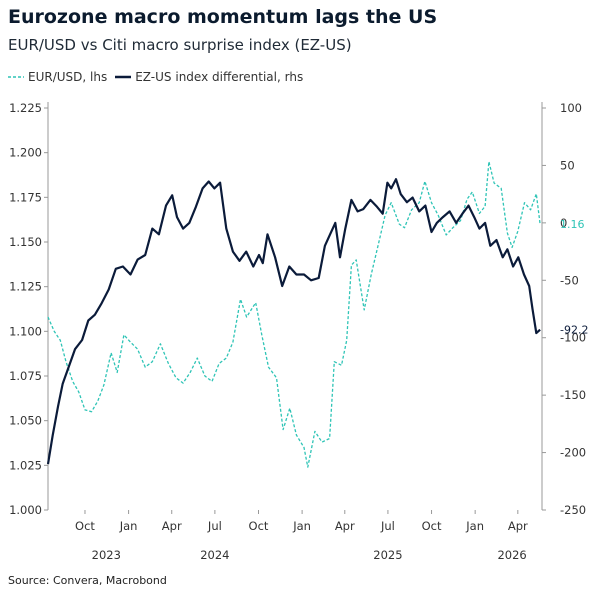 This screenshot has width=602, height=602. Describe the element at coordinates (25, 242) in the screenshot. I see `left-tick-label: 1.150` at that location.